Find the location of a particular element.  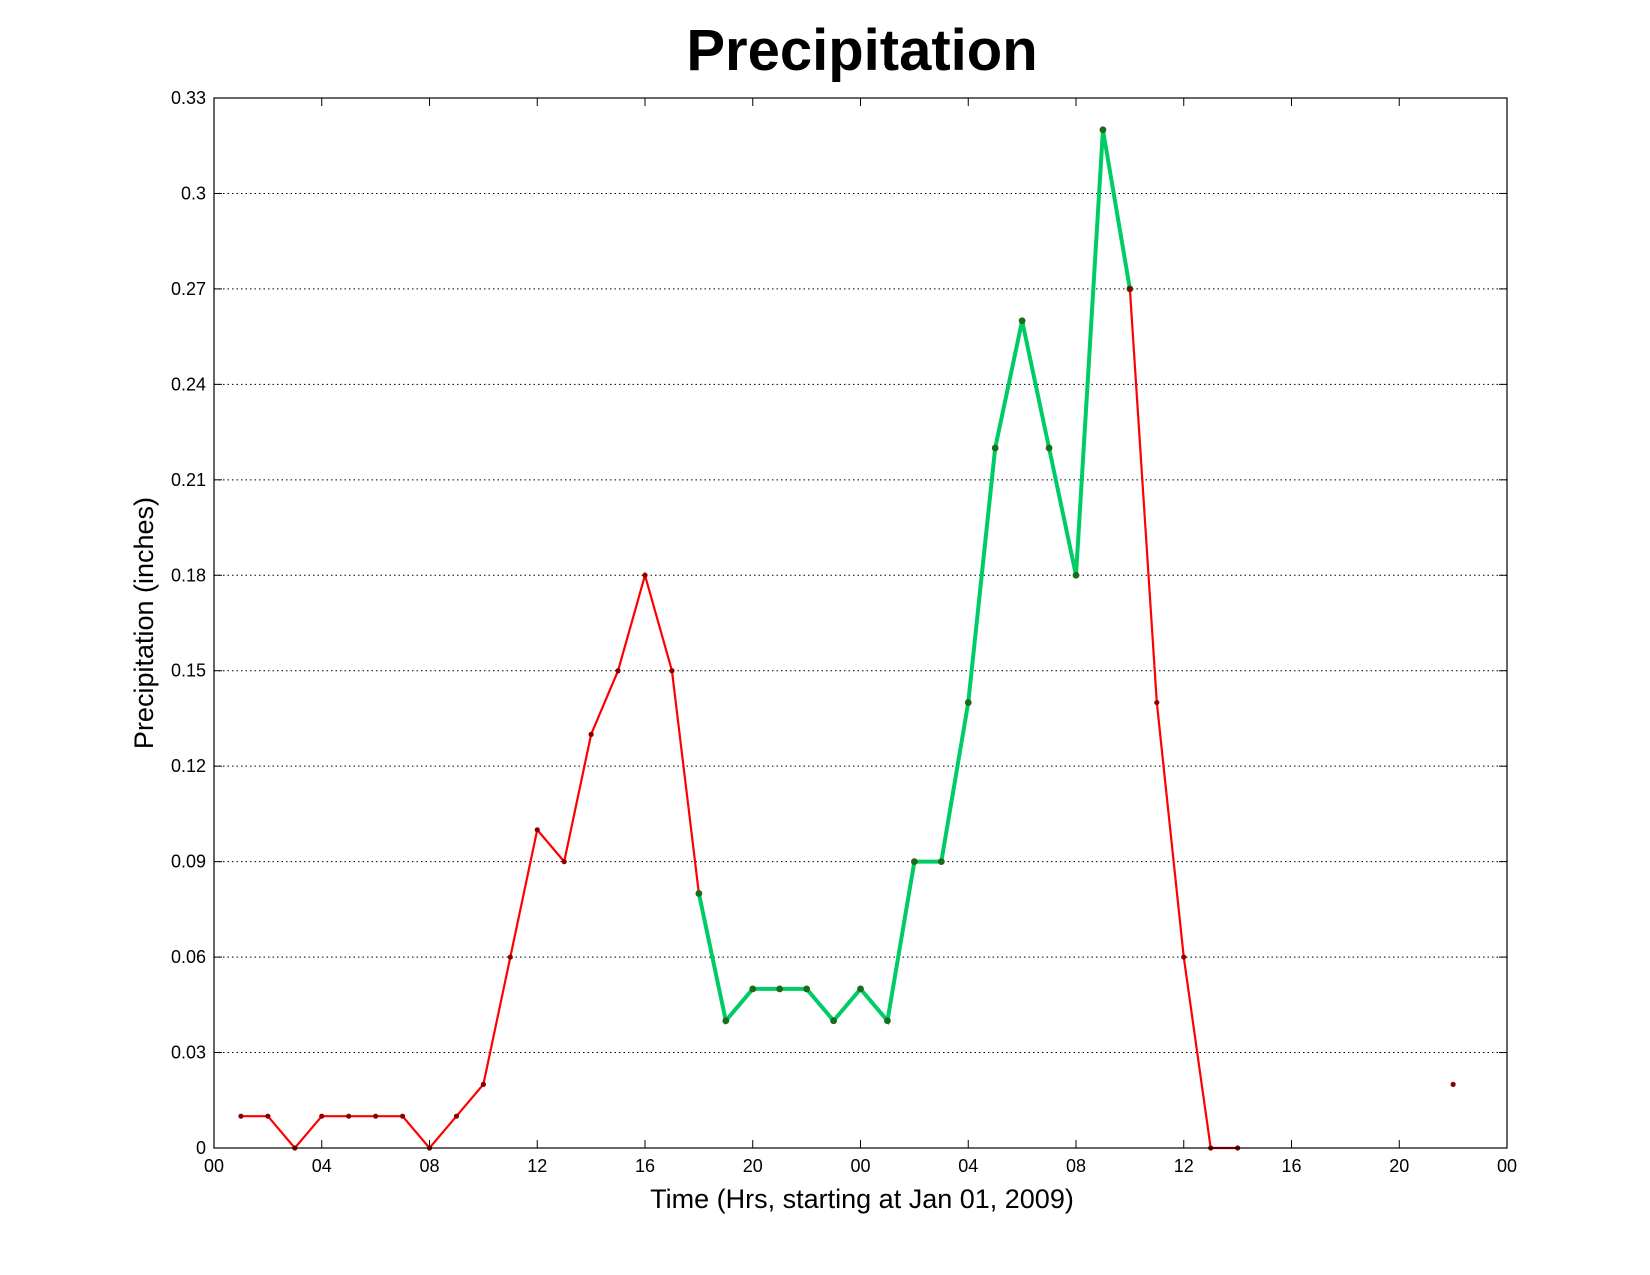

chart-title: Precipitation is located at coordinates (861, 50).